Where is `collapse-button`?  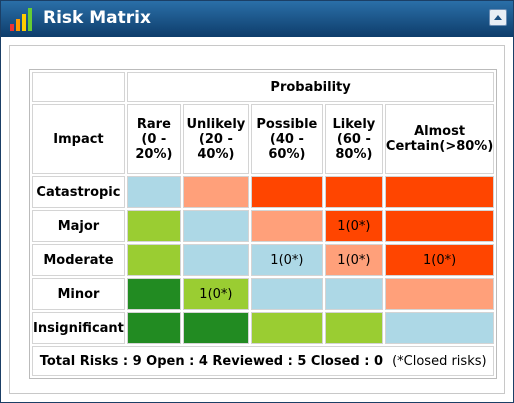 collapse-button is located at coordinates (498, 17).